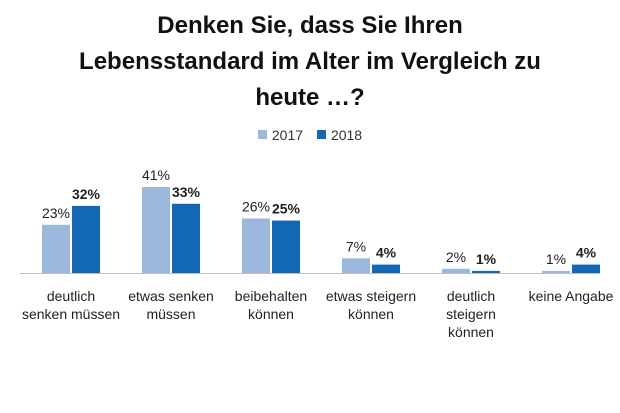 This screenshot has height=413, width=620. I want to click on category-label-line: keine Angabe, so click(571, 296).